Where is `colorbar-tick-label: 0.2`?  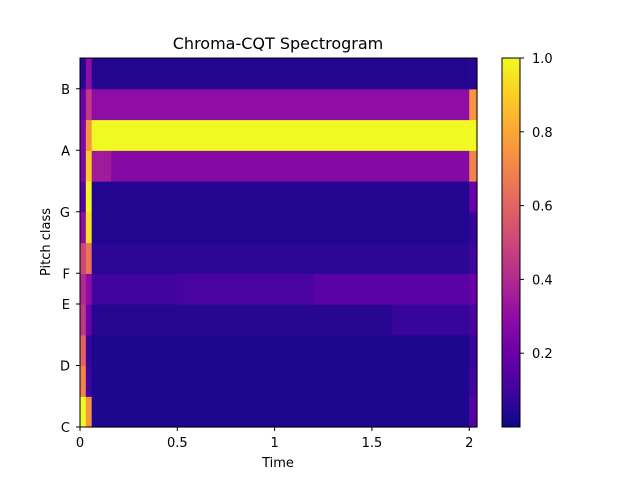 colorbar-tick-label: 0.2 is located at coordinates (542, 354).